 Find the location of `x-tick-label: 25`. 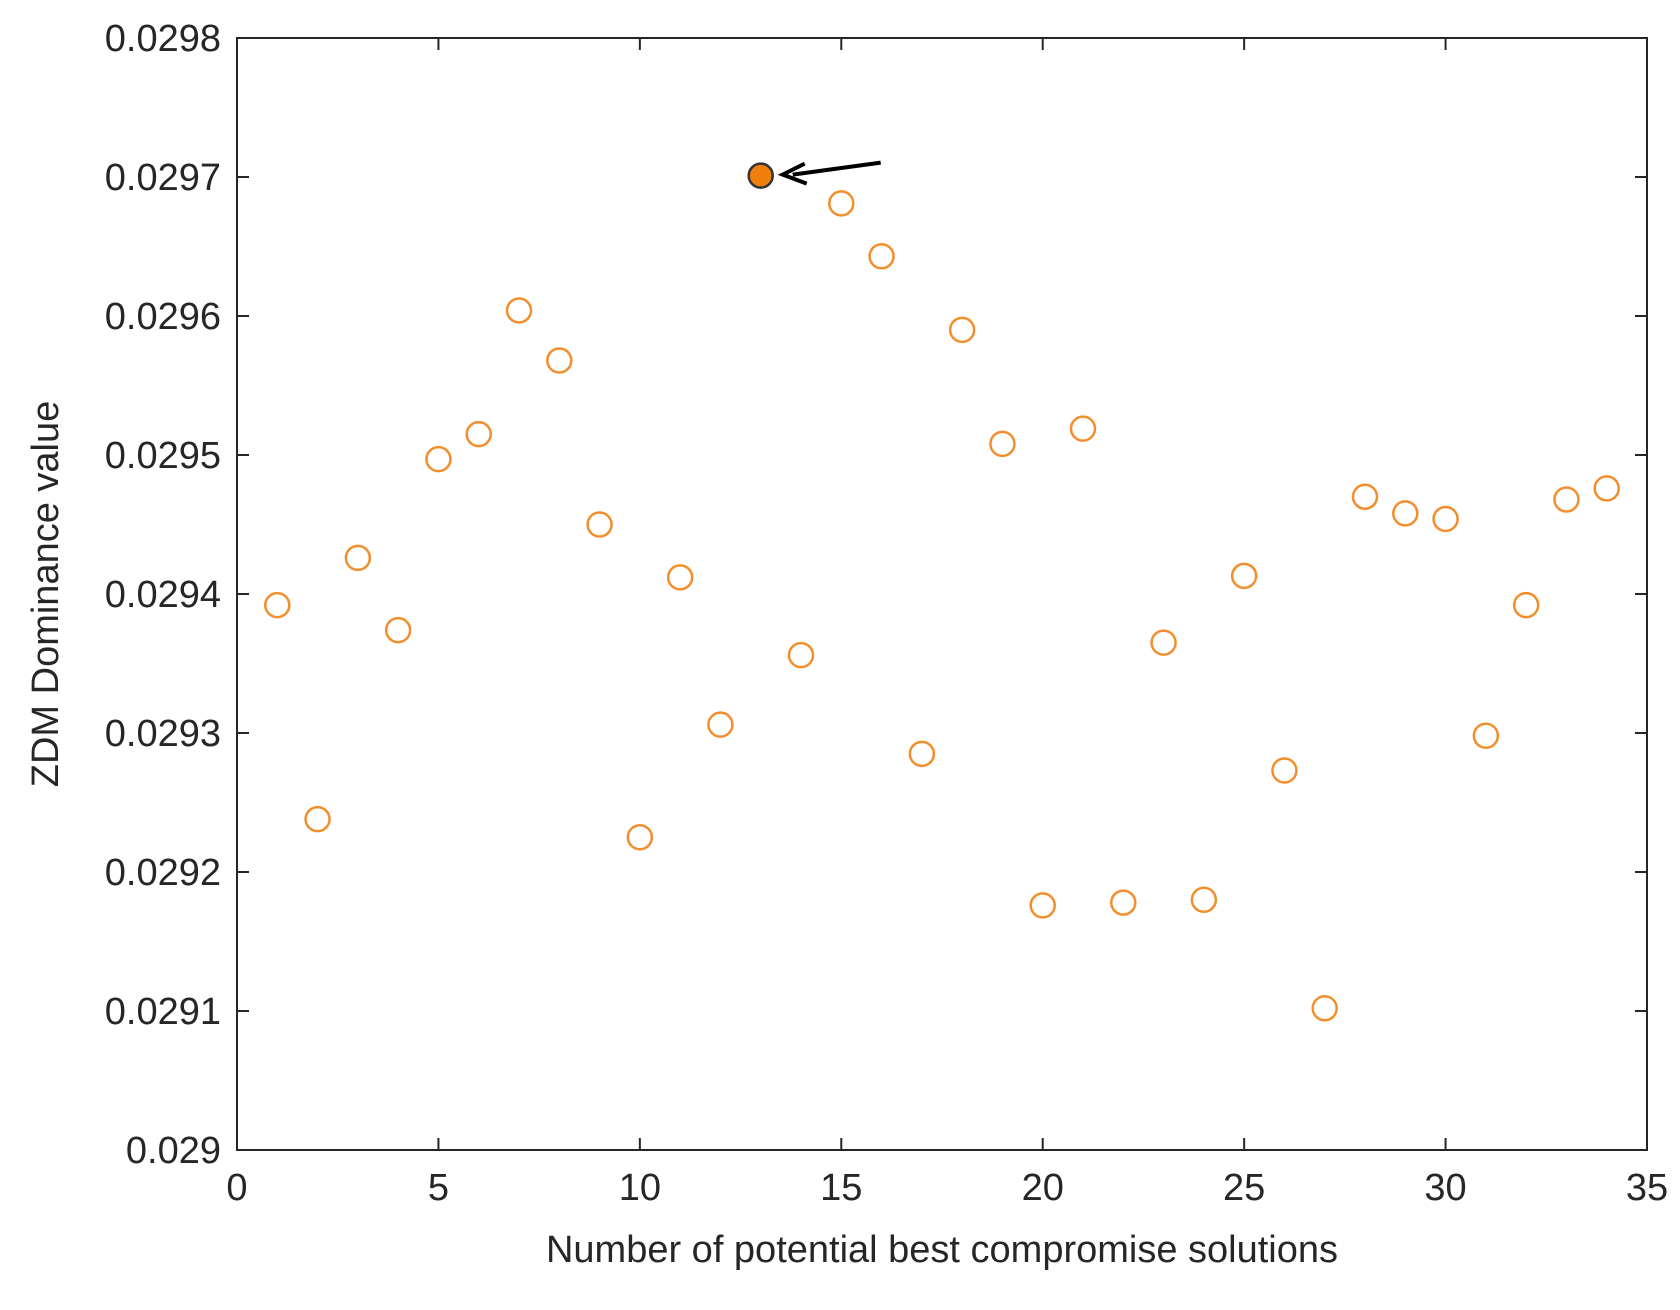

x-tick-label: 25 is located at coordinates (1244, 1188).